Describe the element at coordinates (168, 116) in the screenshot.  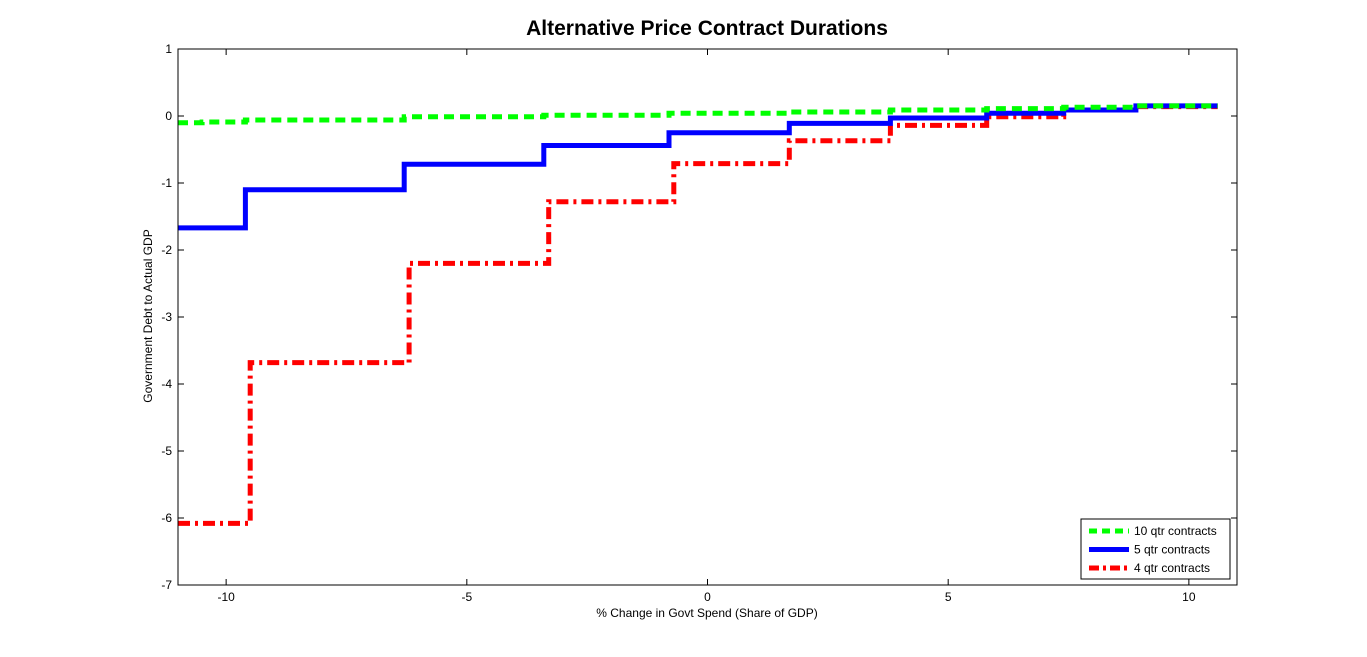
I see `y-tick-label: 0` at that location.